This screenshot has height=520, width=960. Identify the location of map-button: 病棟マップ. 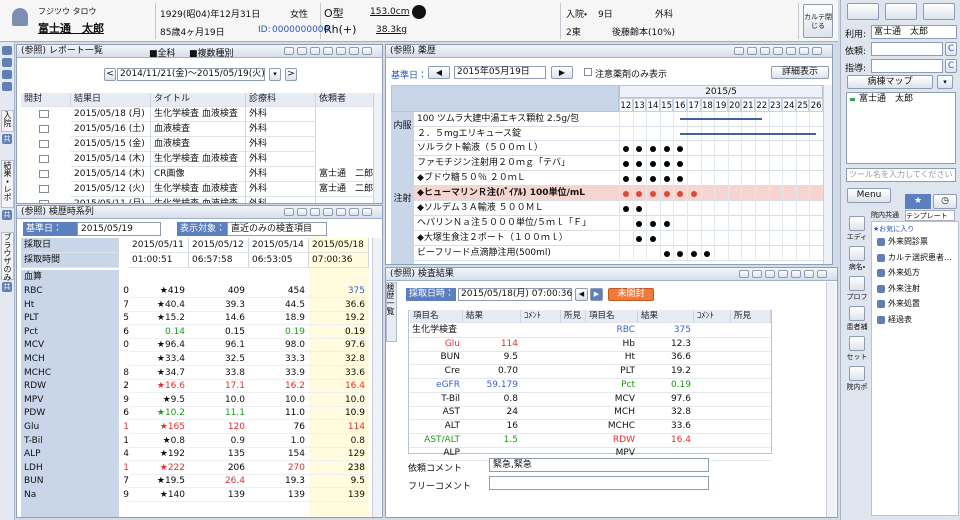
(890, 82).